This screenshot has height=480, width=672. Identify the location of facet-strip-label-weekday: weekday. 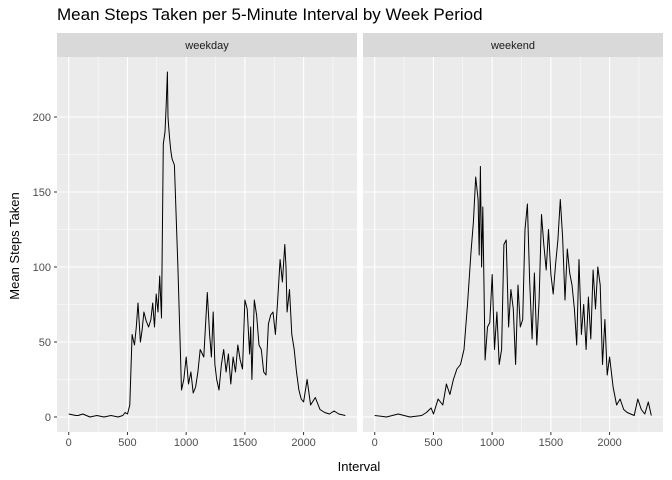
(206, 46).